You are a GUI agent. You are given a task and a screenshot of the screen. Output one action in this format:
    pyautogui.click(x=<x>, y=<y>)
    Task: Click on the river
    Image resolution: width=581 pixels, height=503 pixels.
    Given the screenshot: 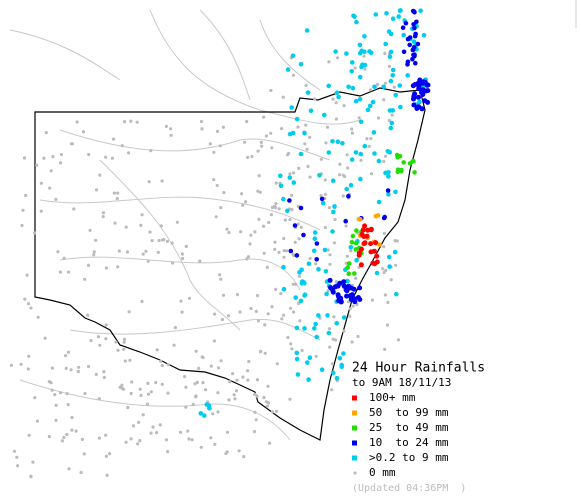 What is the action you would take?
    pyautogui.click(x=255, y=67)
    